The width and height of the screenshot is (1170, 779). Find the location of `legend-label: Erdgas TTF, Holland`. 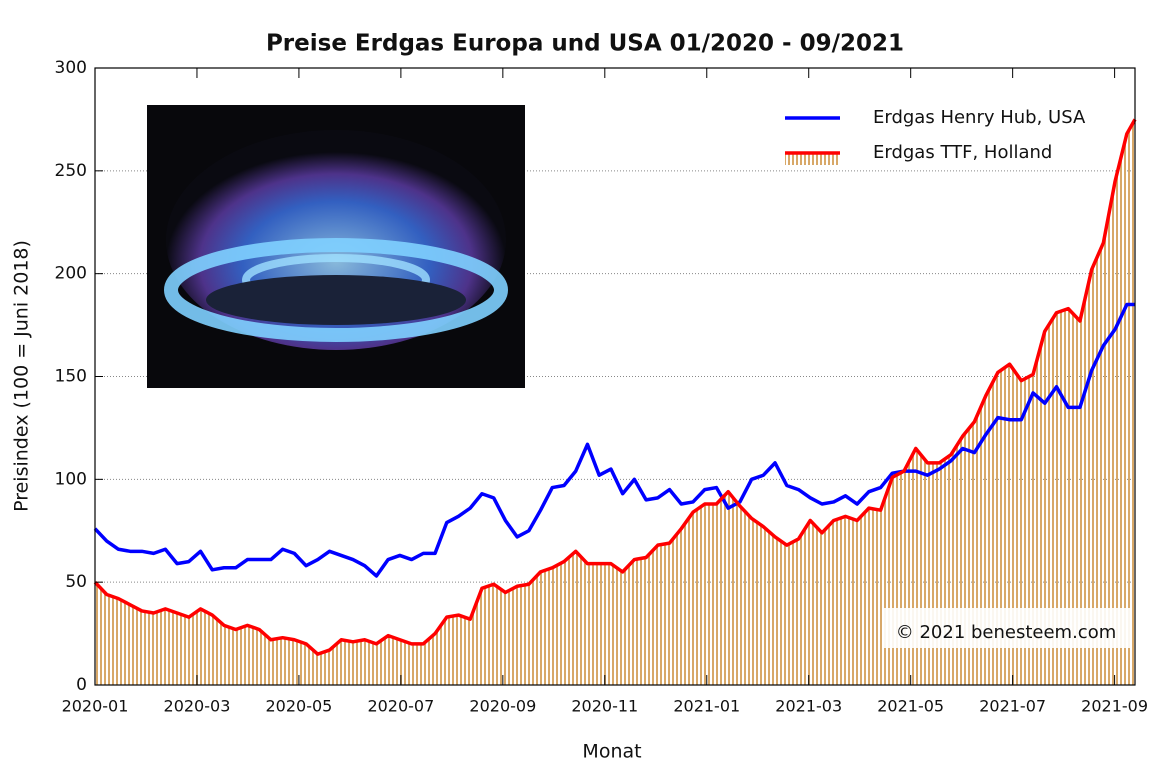

legend-label: Erdgas TTF, Holland is located at coordinates (962, 152).